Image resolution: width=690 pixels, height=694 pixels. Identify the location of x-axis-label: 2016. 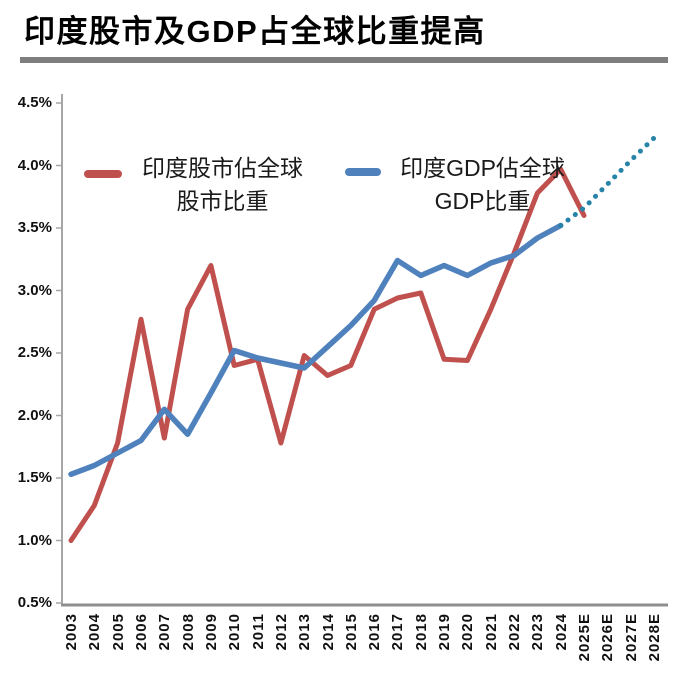
(375, 632).